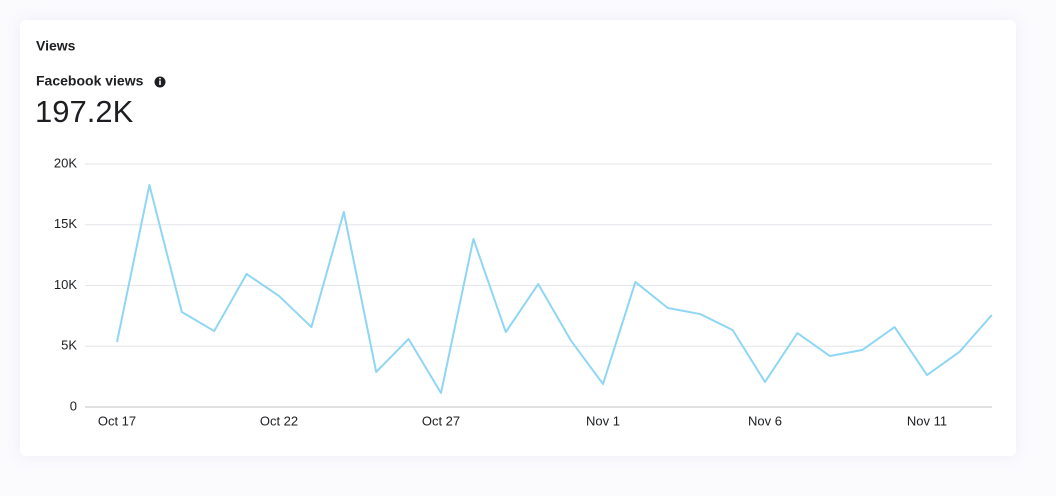 This screenshot has height=496, width=1056. What do you see at coordinates (69, 345) in the screenshot?
I see `y-tick-label: 5K` at bounding box center [69, 345].